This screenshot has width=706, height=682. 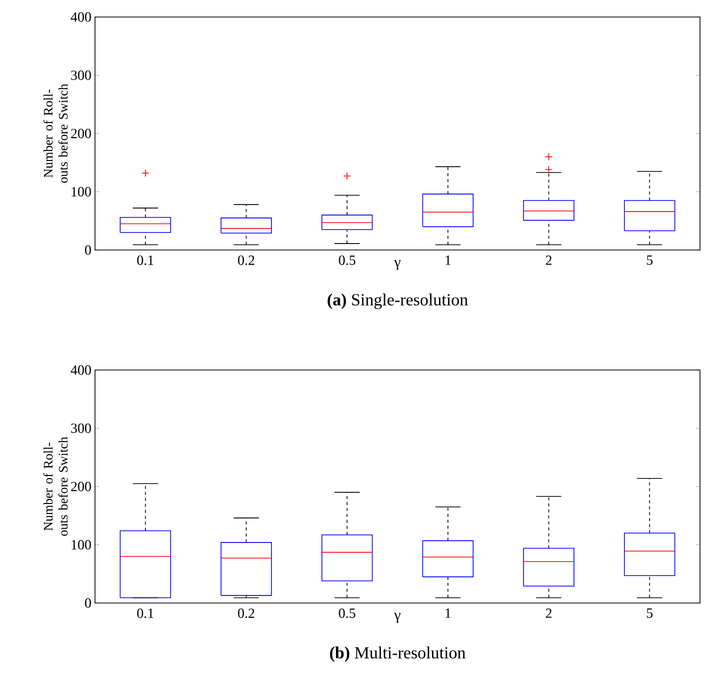 I want to click on text: (a) Single-resolution, so click(x=398, y=302).